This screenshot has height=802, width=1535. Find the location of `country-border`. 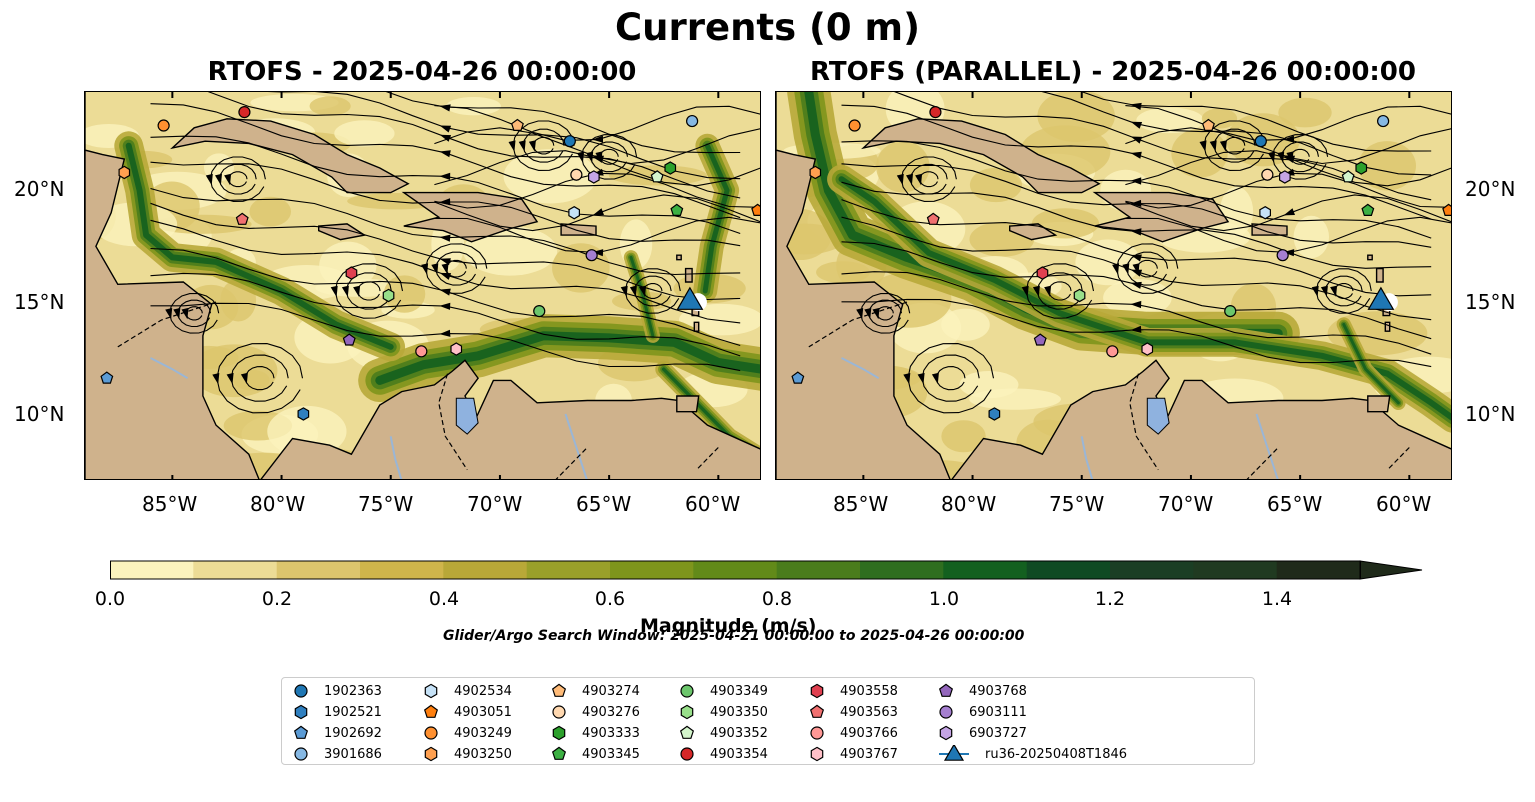

country-border is located at coordinates (707, 459).